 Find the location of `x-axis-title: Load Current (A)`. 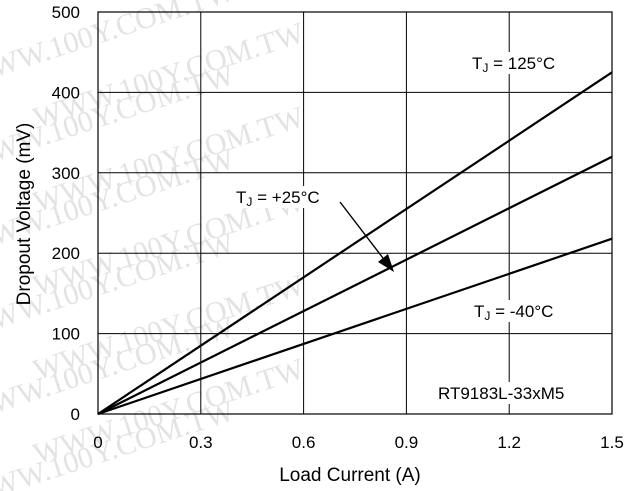

x-axis-title: Load Current (A) is located at coordinates (350, 475).